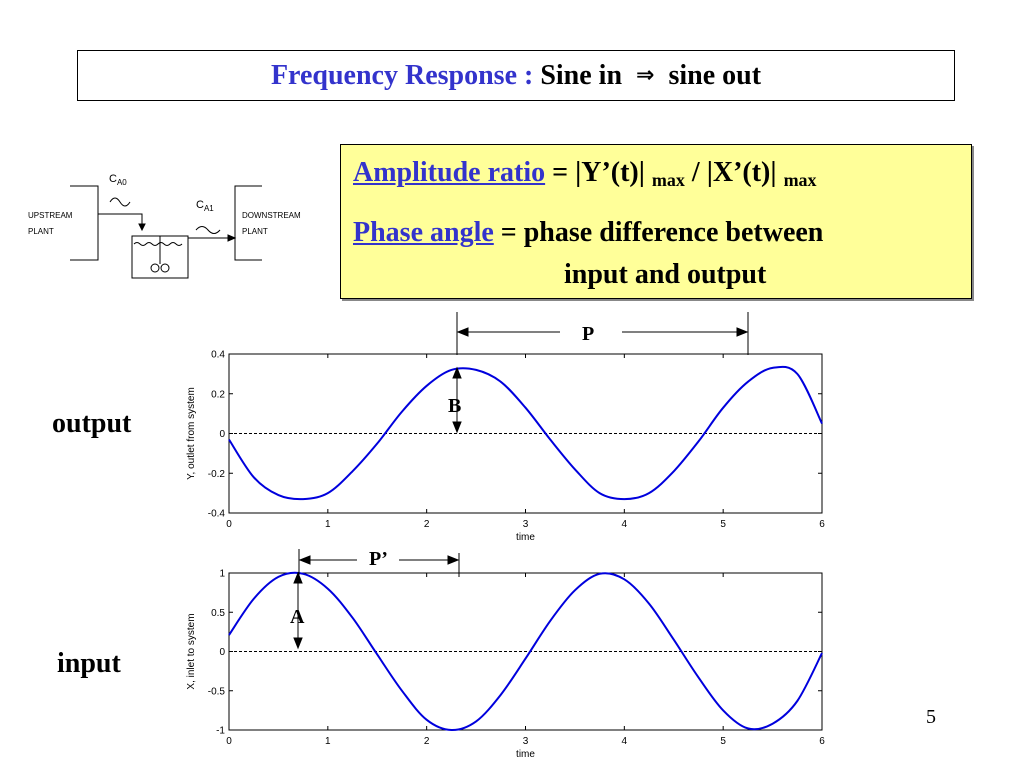  Describe the element at coordinates (218, 355) in the screenshot. I see `y-tick-label: 0.4` at that location.